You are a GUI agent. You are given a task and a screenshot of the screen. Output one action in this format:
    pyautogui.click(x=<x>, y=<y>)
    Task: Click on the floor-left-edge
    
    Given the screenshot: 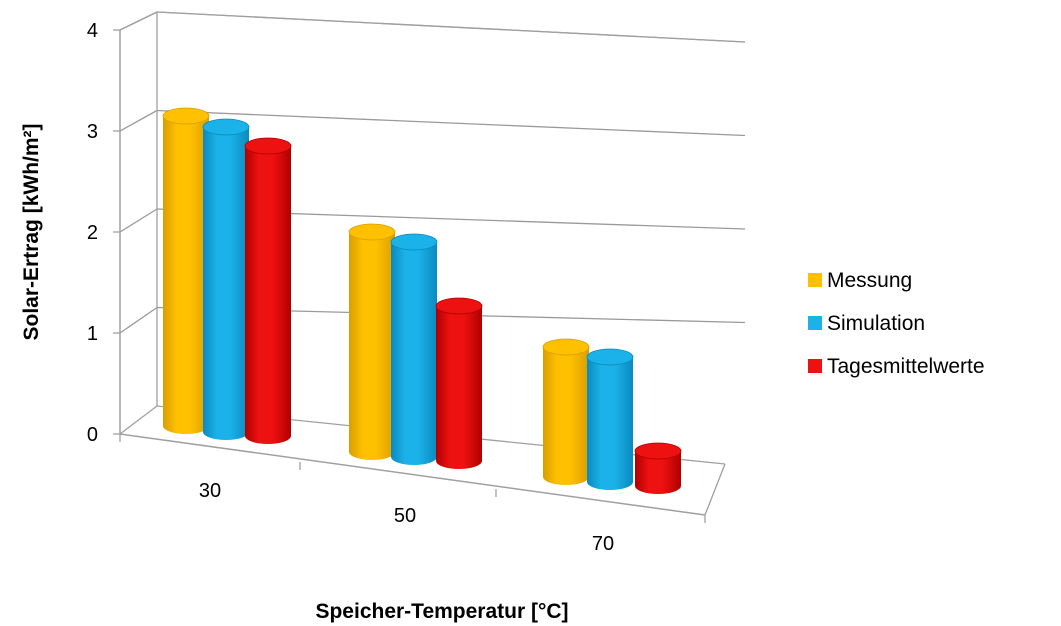 What is the action you would take?
    pyautogui.click(x=138, y=420)
    